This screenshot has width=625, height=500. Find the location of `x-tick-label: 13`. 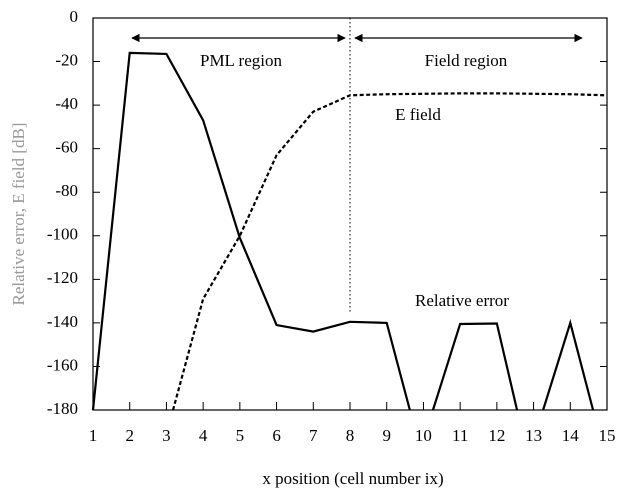

x-tick-label: 13 is located at coordinates (533, 435).